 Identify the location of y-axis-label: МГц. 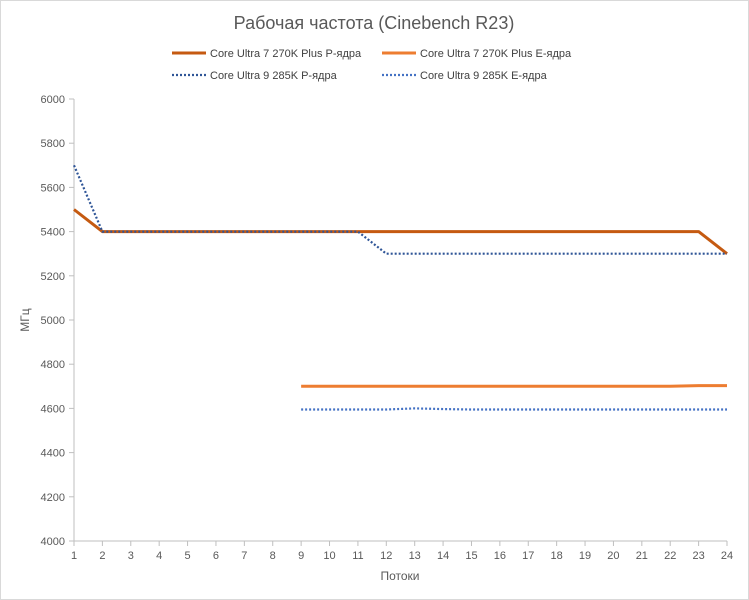
(25, 319).